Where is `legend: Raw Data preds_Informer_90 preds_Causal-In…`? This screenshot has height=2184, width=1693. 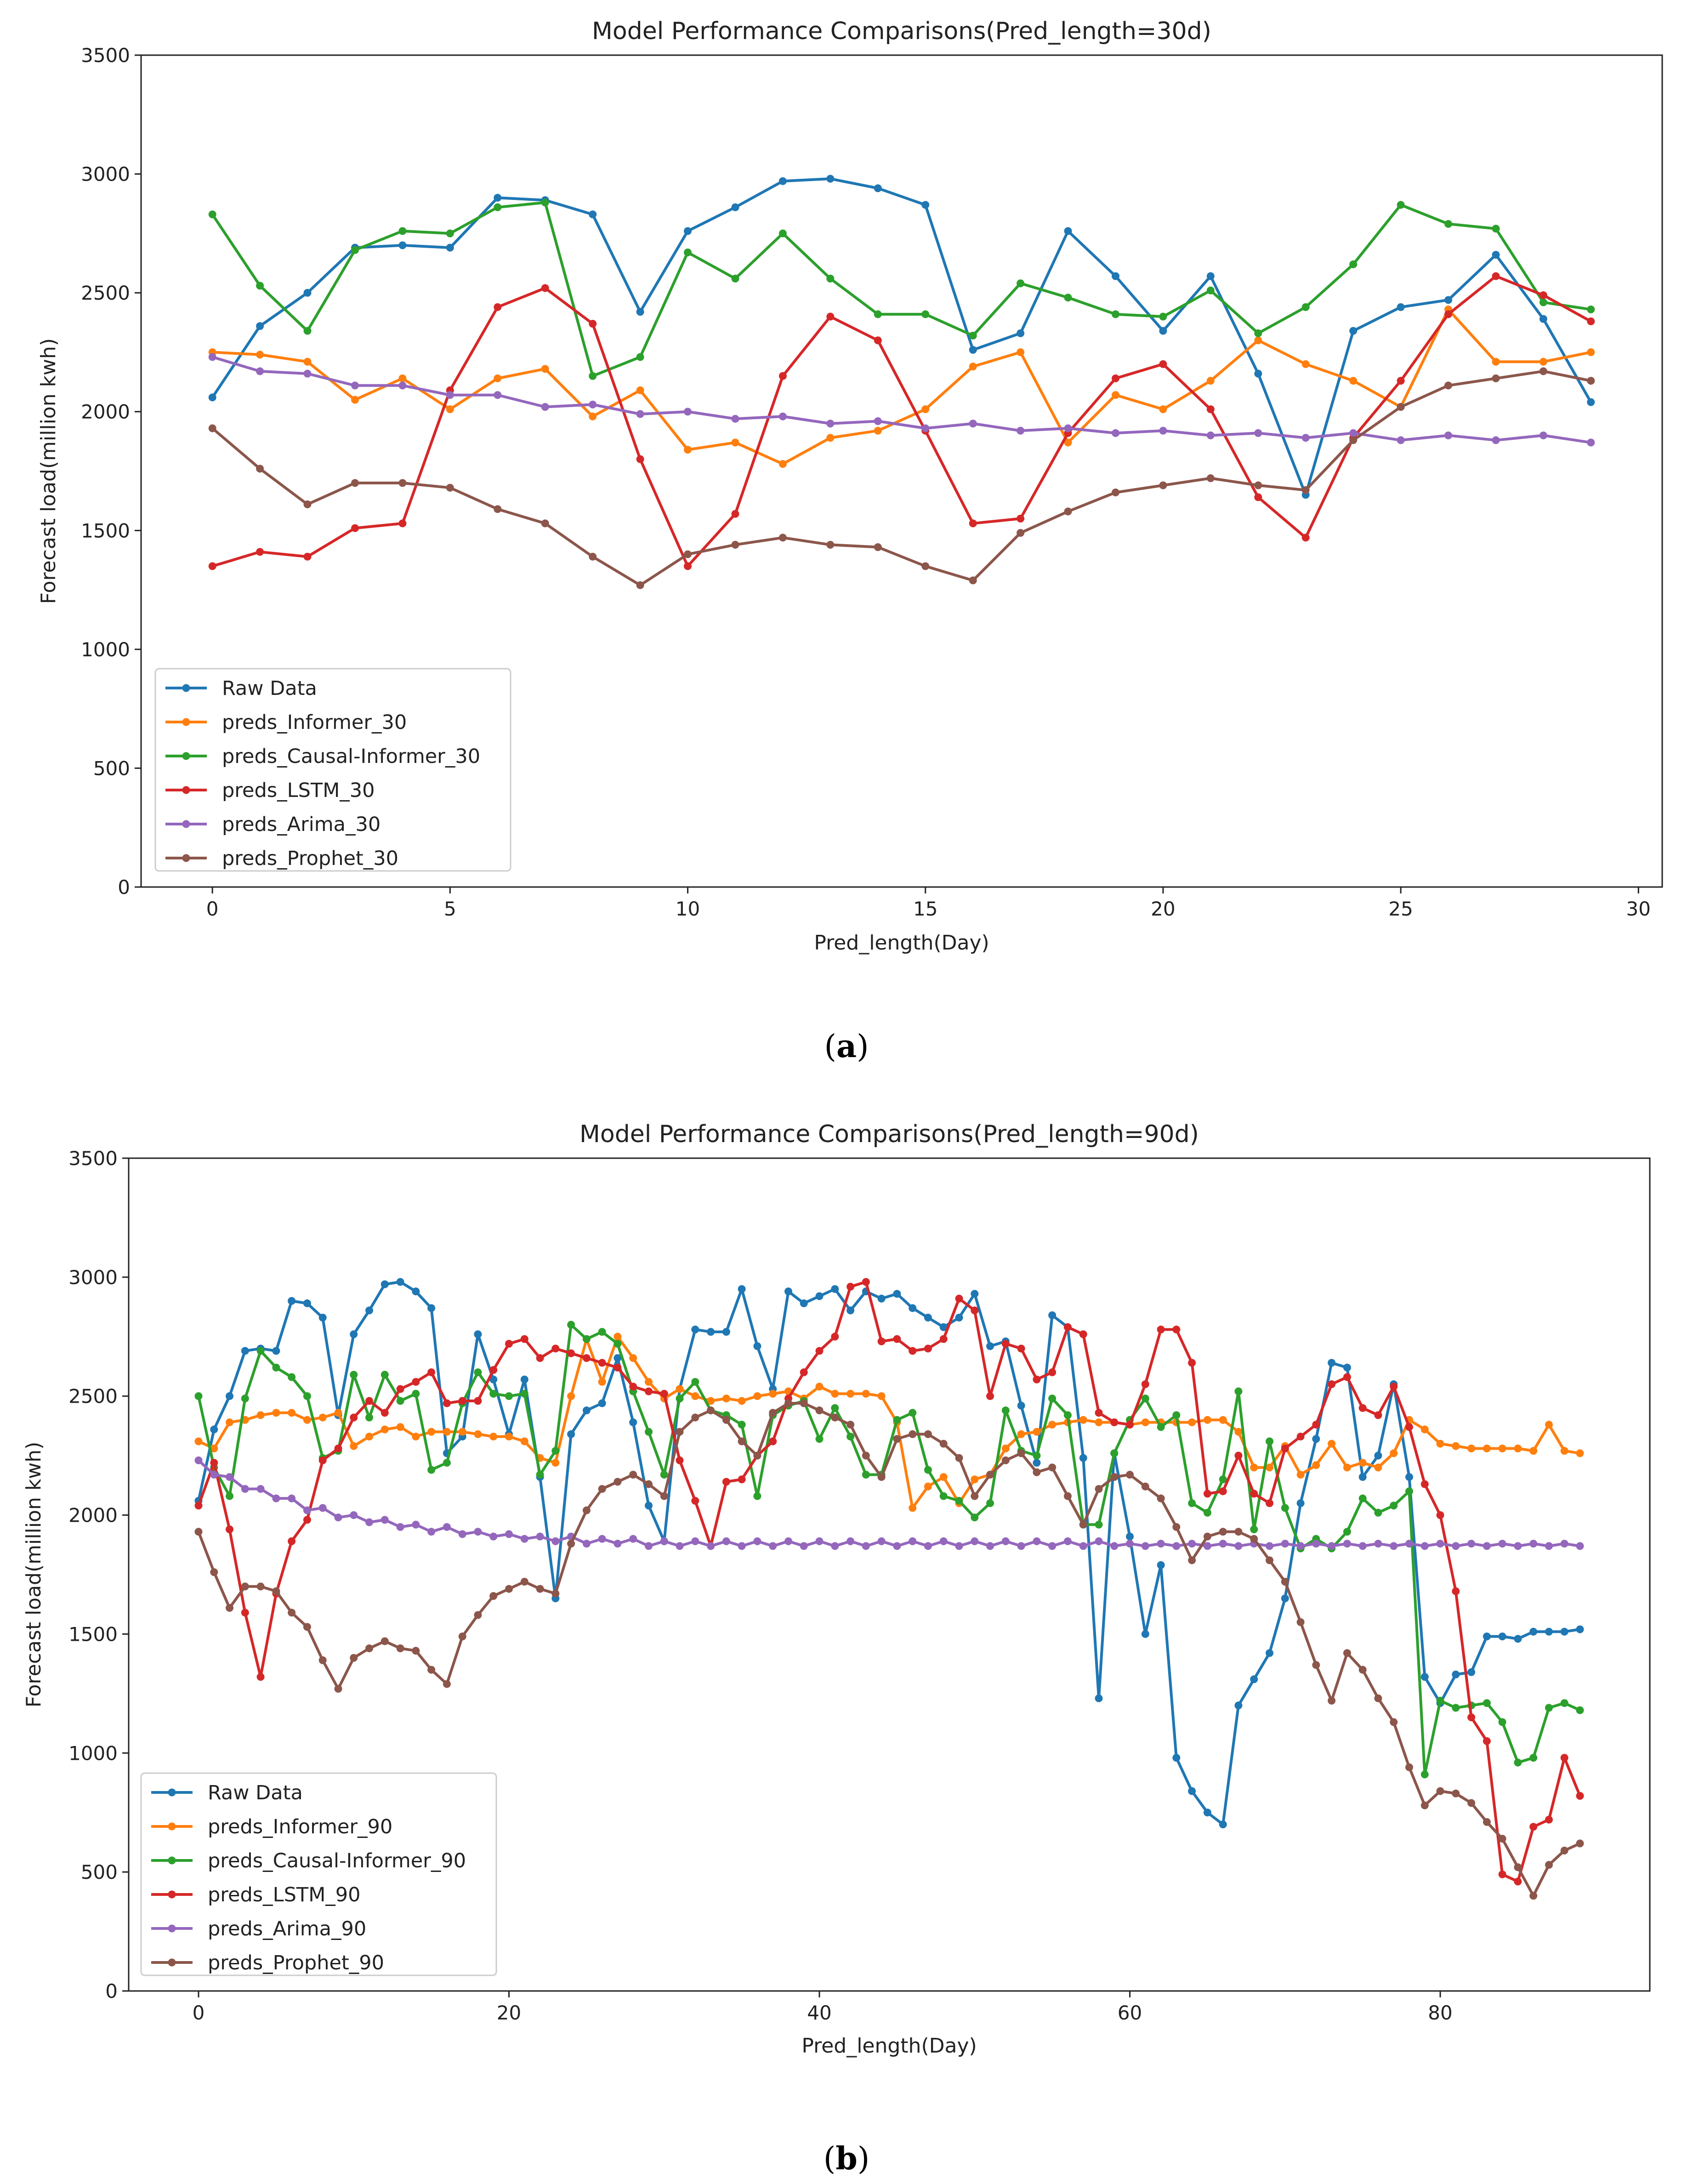
legend: Raw Data preds_Informer_90 preds_Causal-In… is located at coordinates (318, 1874).